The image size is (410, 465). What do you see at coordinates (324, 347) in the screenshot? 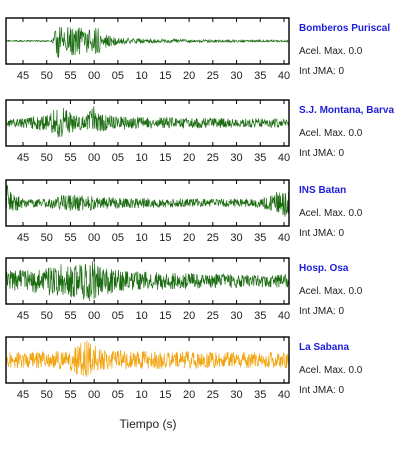
I see `station-name: La Sabana` at bounding box center [324, 347].